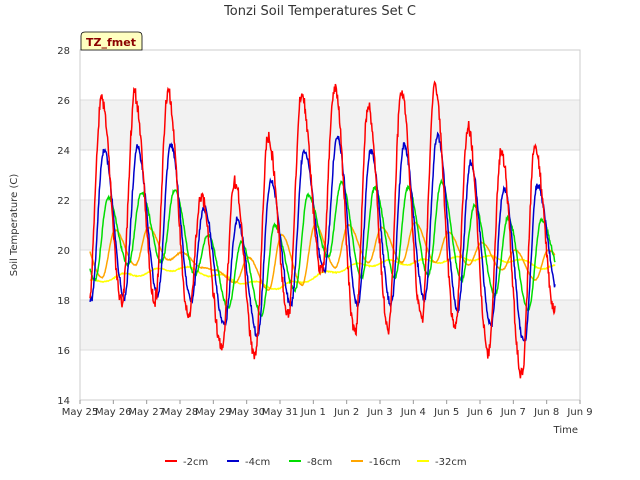 Image resolution: width=640 pixels, height=480 pixels. I want to click on x-tick-label: May 30, so click(246, 412).